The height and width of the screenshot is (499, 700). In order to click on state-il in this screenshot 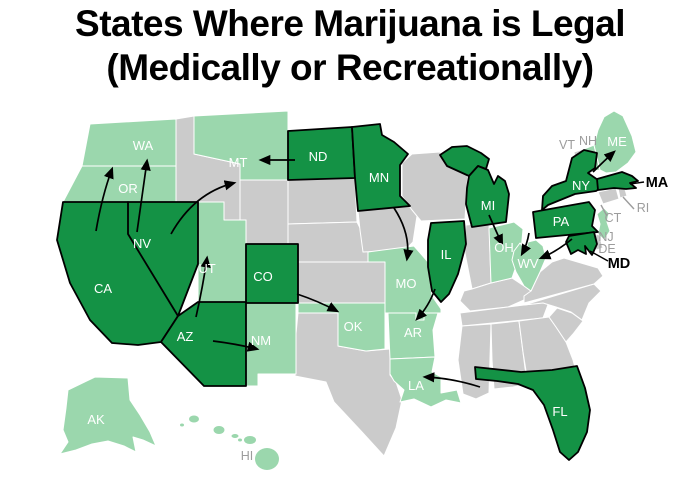, I will do `click(447, 261)`.